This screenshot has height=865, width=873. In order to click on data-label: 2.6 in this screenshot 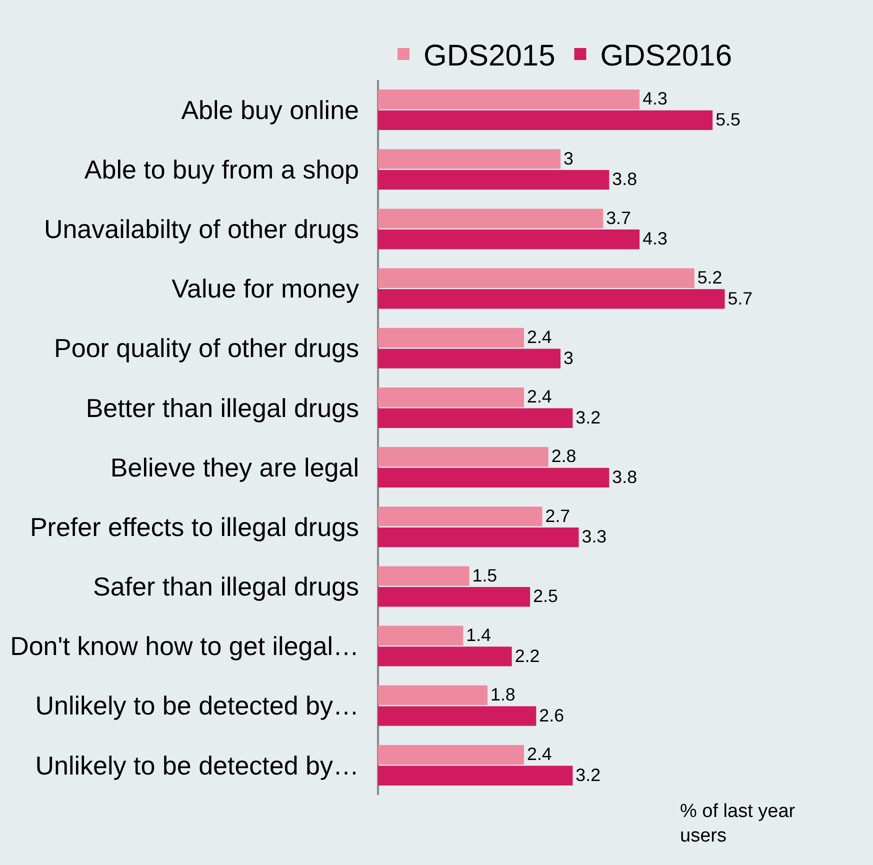, I will do `click(551, 715)`.